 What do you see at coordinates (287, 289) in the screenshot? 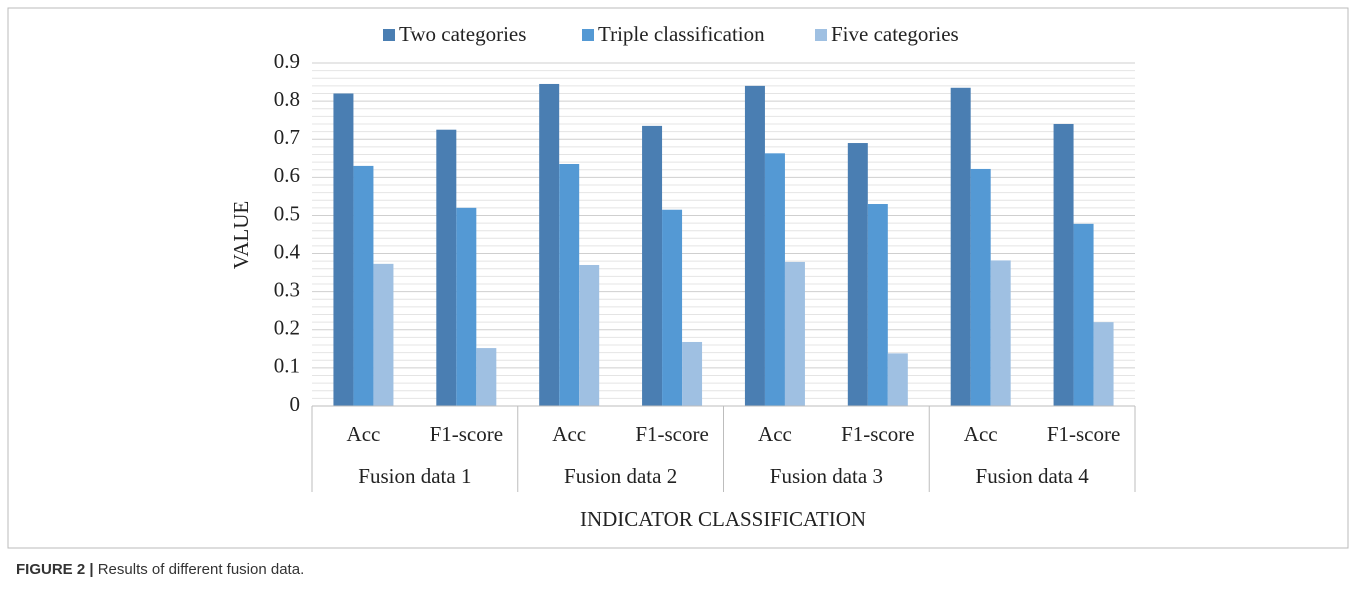
I see `y-tick-label: 0.3` at bounding box center [287, 289].